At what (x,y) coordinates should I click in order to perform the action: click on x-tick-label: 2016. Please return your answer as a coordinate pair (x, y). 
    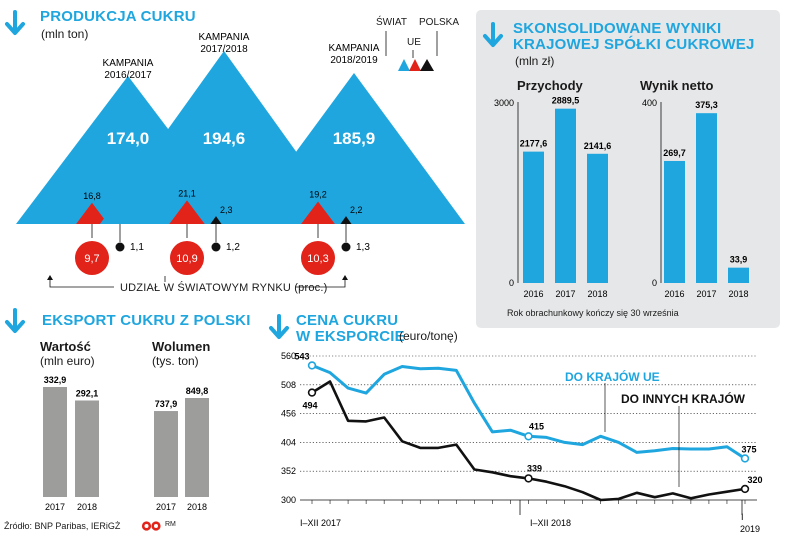
    Looking at the image, I should click on (533, 294).